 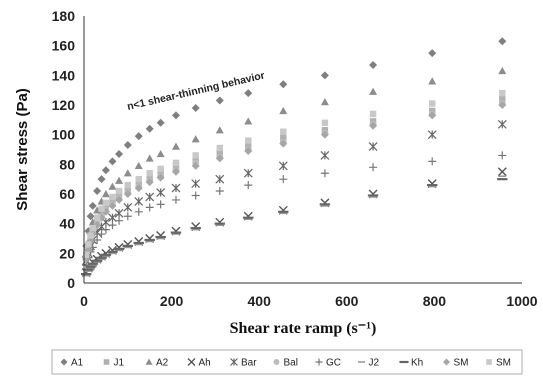 I want to click on legend-label: J1, so click(x=119, y=363).